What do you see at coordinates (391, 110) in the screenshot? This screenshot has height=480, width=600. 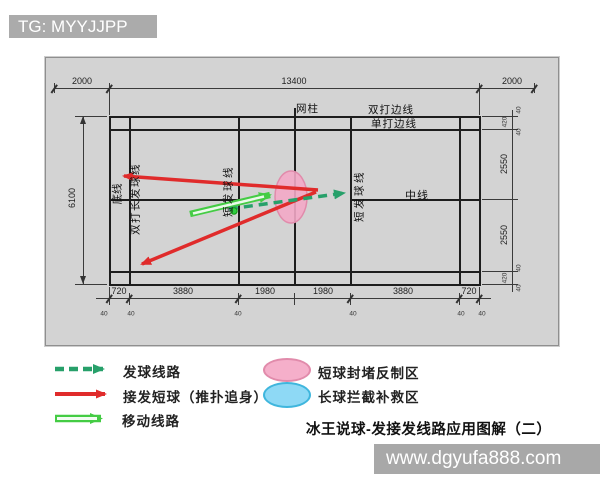 I see `doubles-sideline-label: 双打边线` at bounding box center [391, 110].